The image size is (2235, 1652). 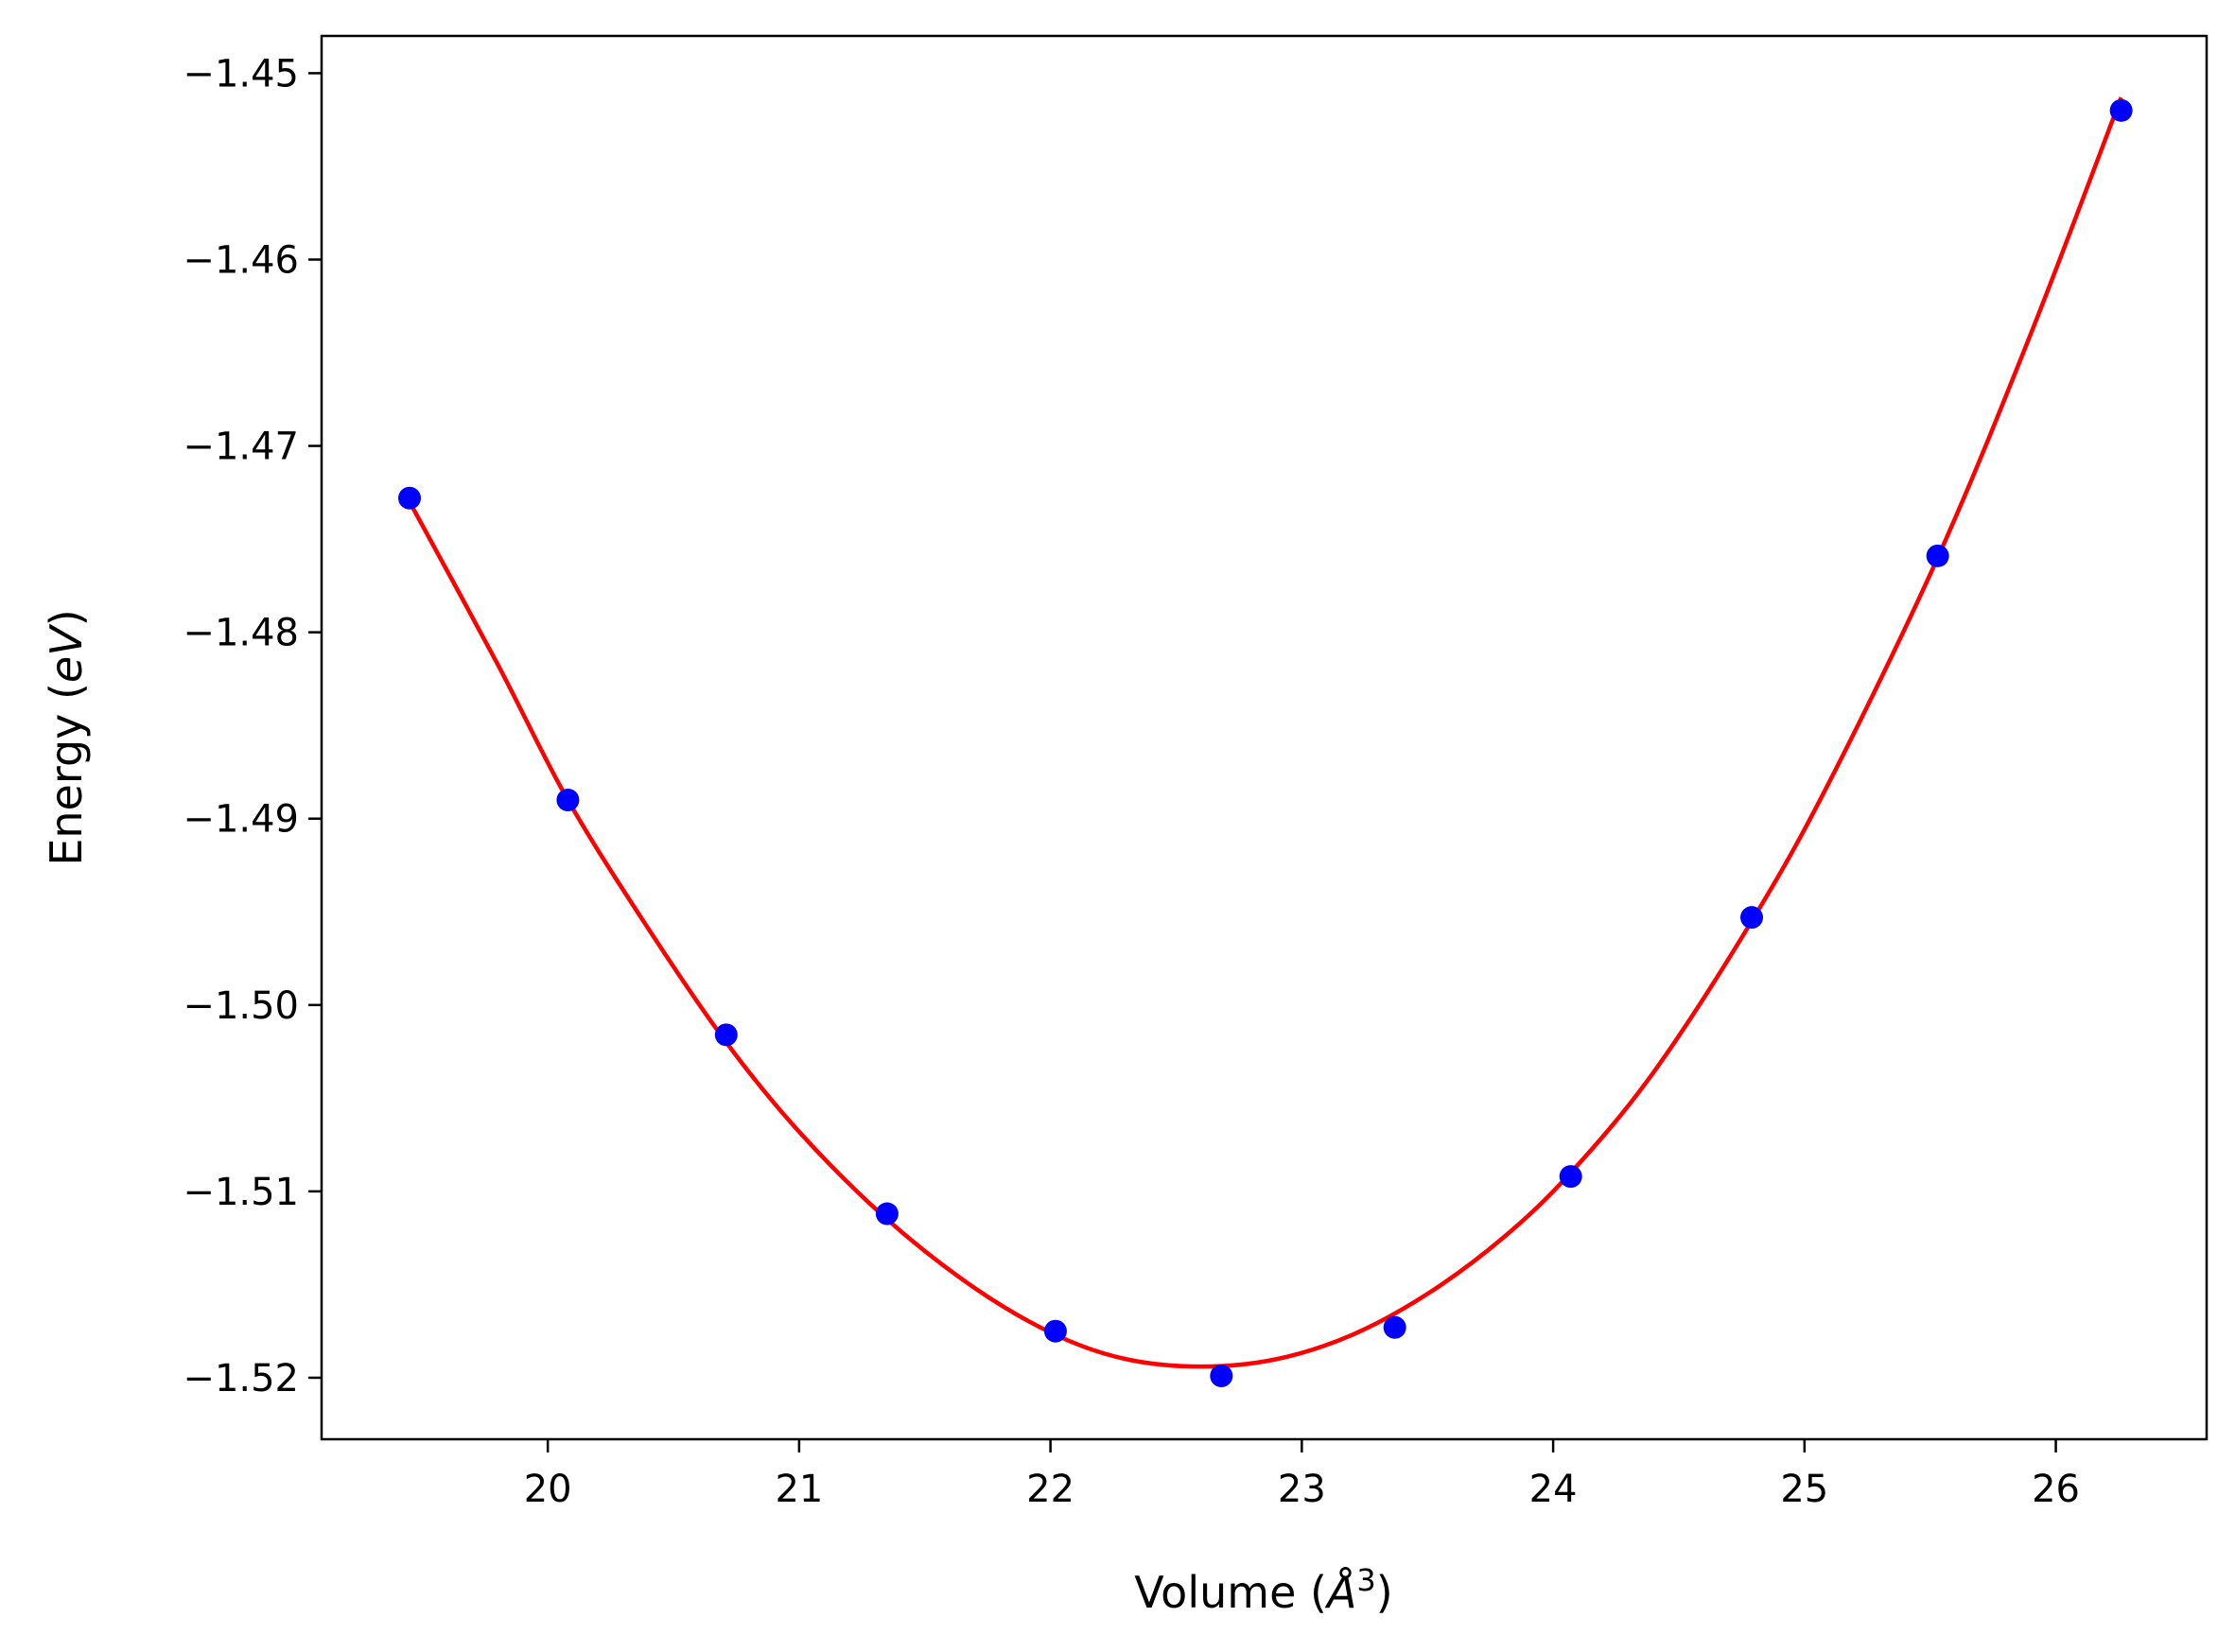 What do you see at coordinates (799, 1490) in the screenshot?
I see `x-tick-label: 21` at bounding box center [799, 1490].